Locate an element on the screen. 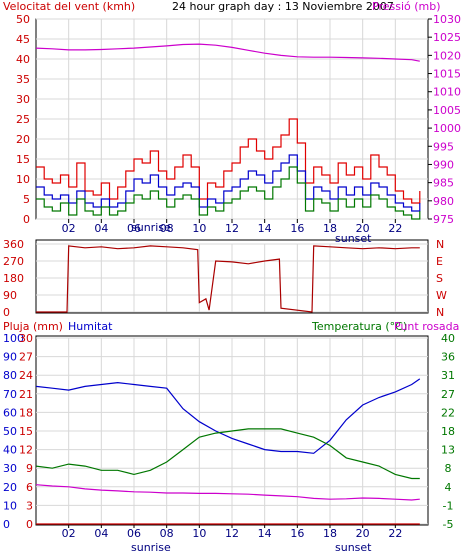  wind-x-tick-label: 22 is located at coordinates (395, 228).